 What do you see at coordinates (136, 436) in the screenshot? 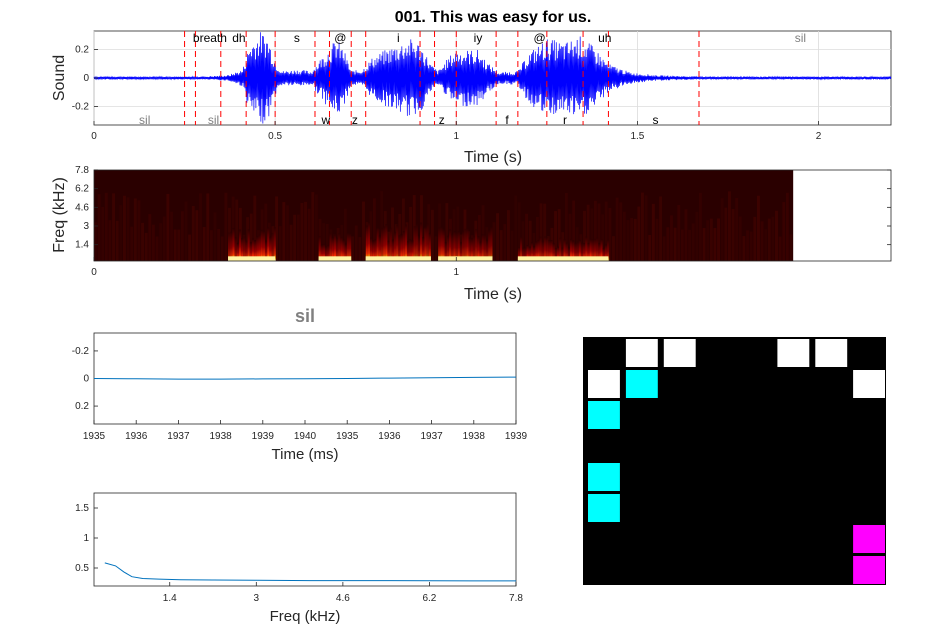
I see `segment-waveform-xtick-label: 1936` at bounding box center [136, 436].